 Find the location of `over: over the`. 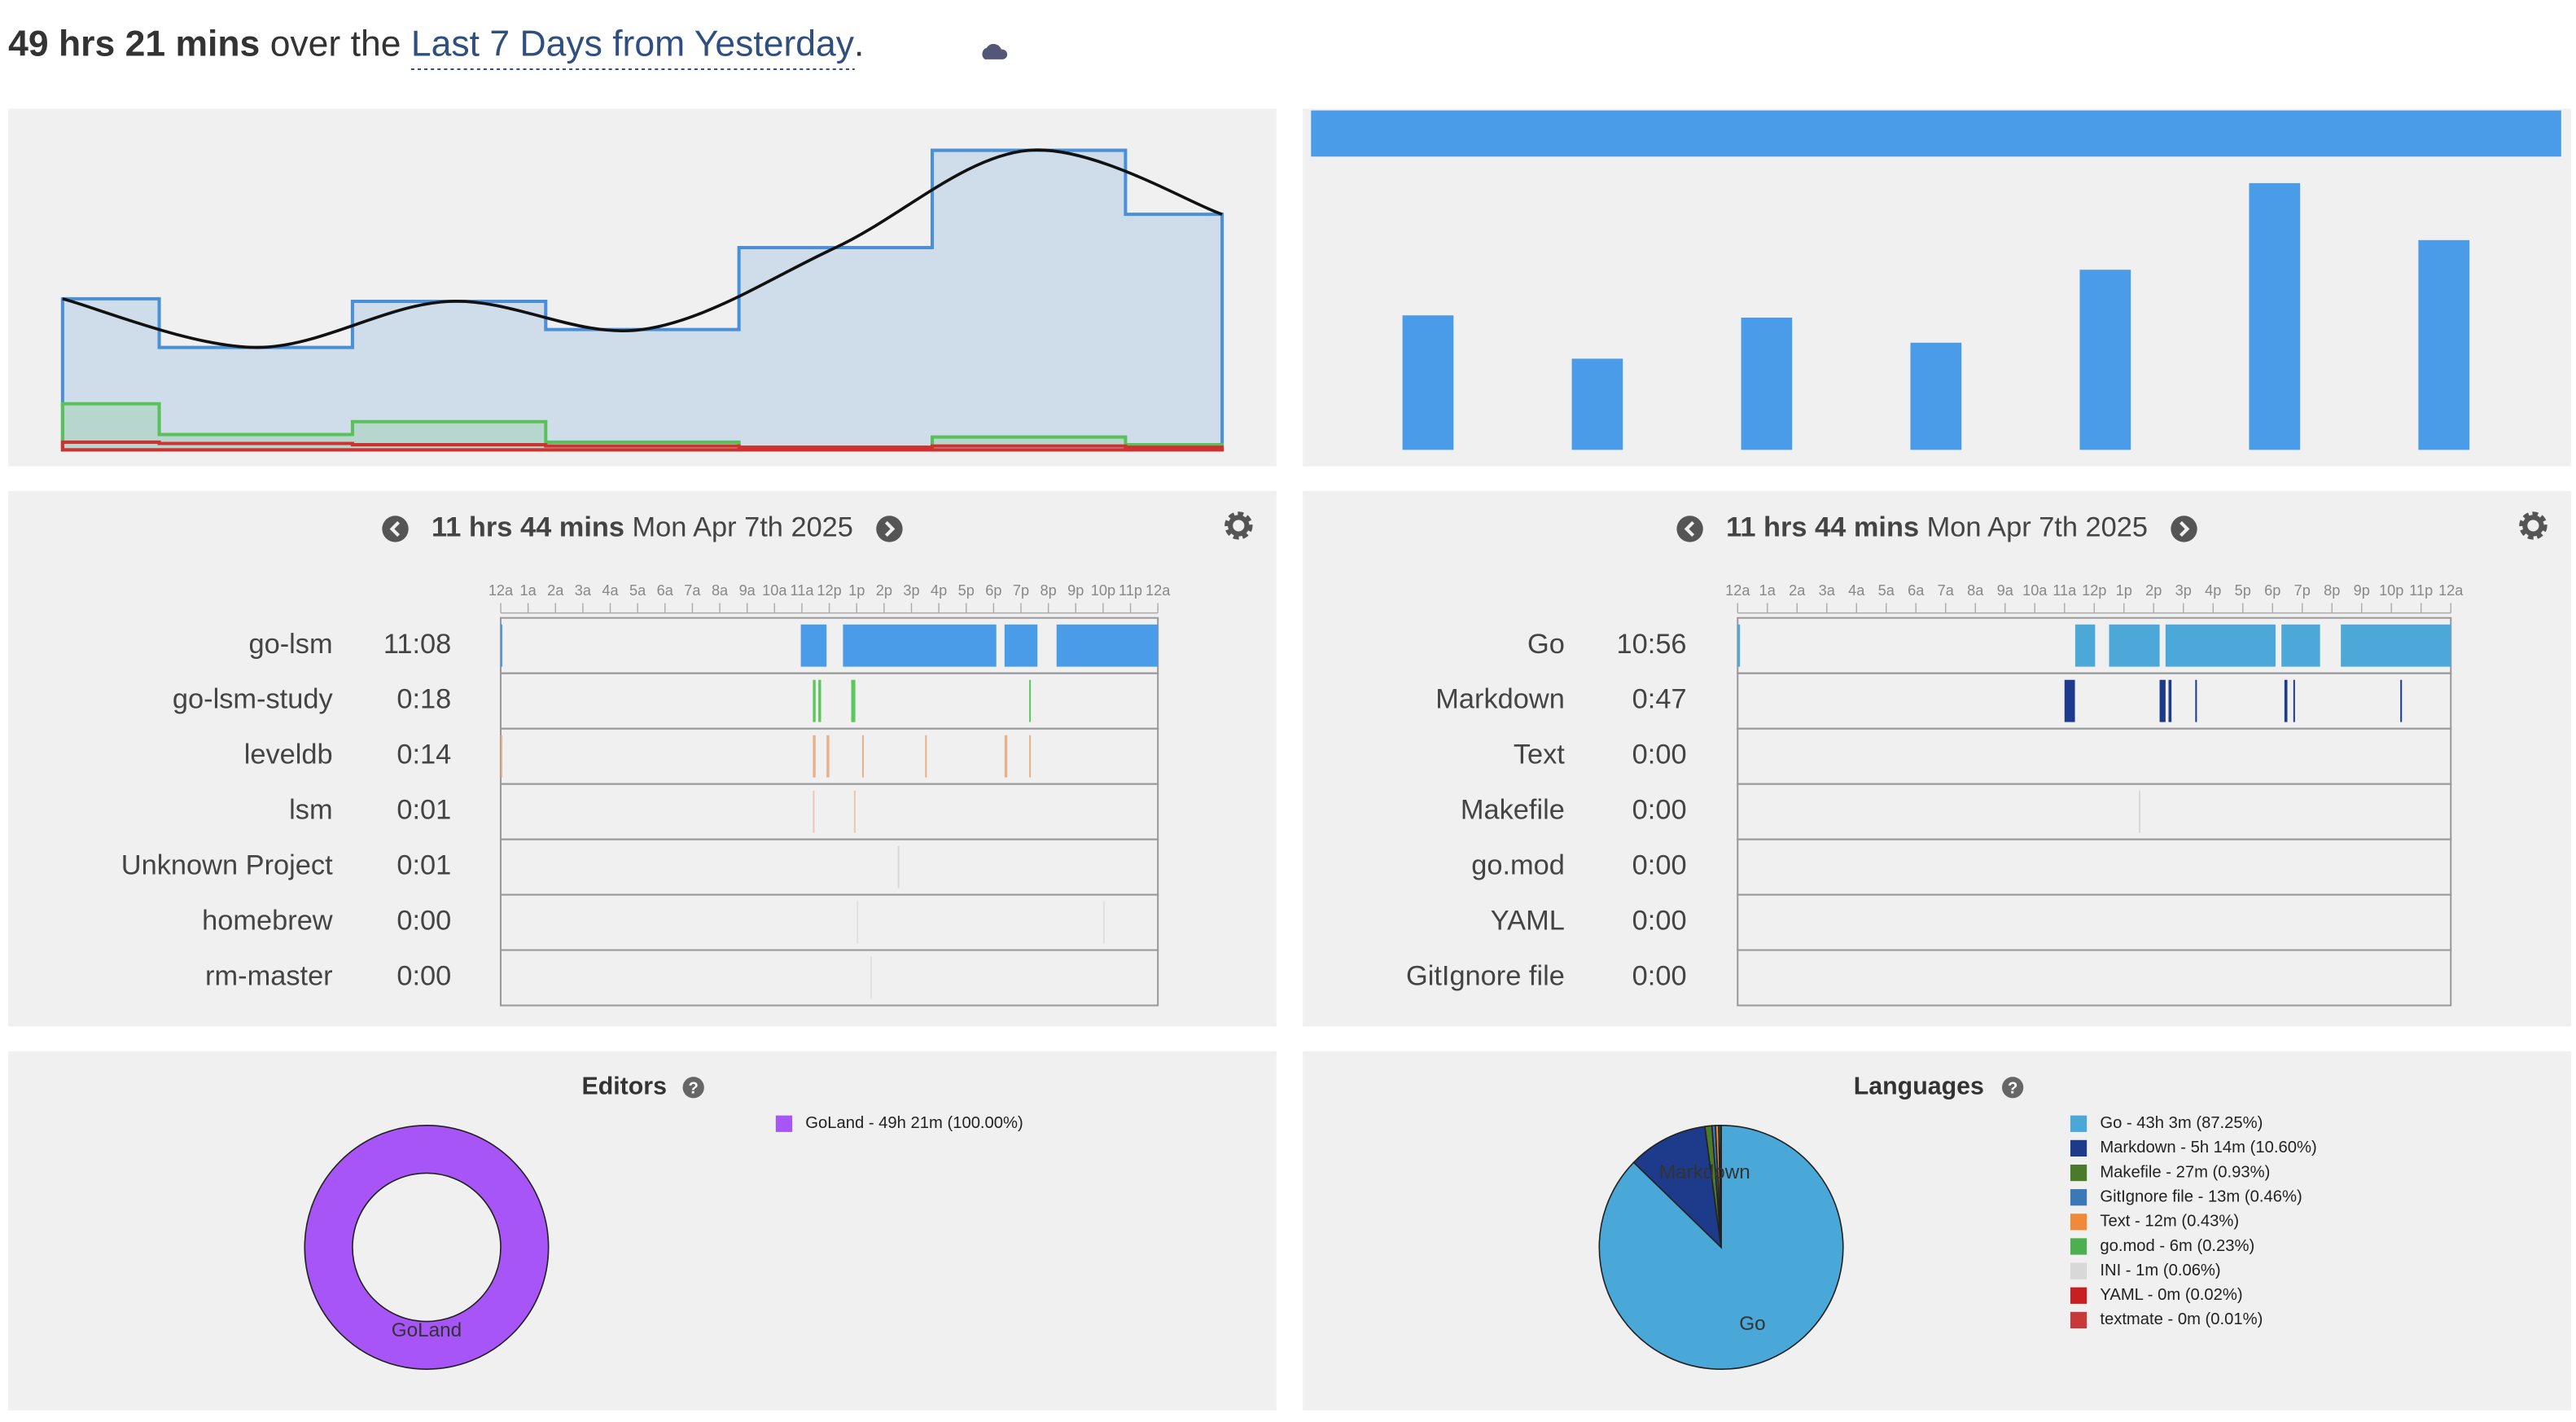

over: over the is located at coordinates (335, 44).